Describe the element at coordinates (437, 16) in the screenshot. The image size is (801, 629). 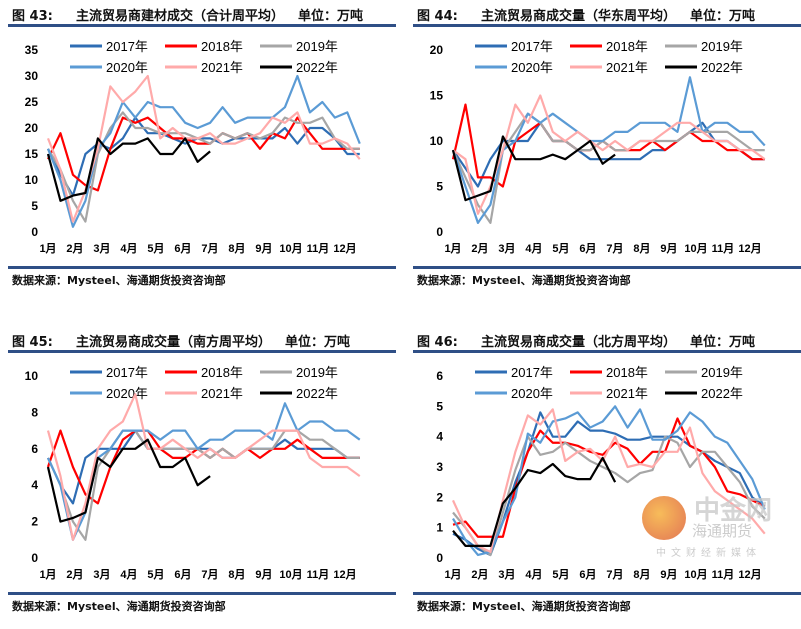
I see `figure-number: 图 44:` at that location.